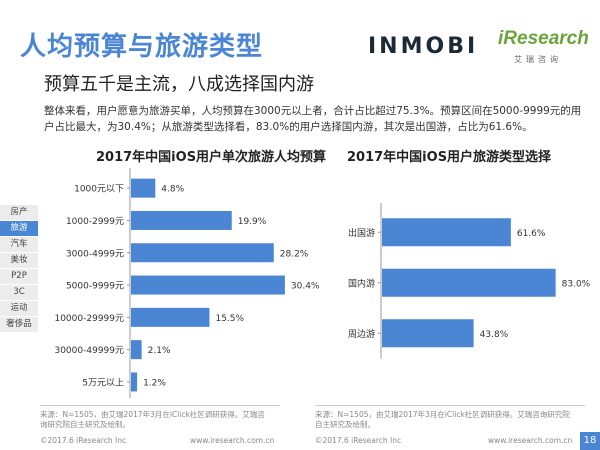  Describe the element at coordinates (576, 284) in the screenshot. I see `chart-1-value-label: 83.0%` at that location.